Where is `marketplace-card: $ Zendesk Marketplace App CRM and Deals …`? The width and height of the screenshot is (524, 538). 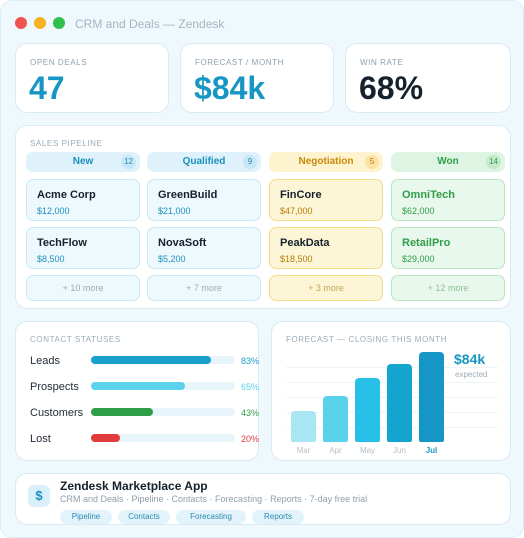 marketplace-card: $ Zendesk Marketplace App CRM and Deals … is located at coordinates (263, 499).